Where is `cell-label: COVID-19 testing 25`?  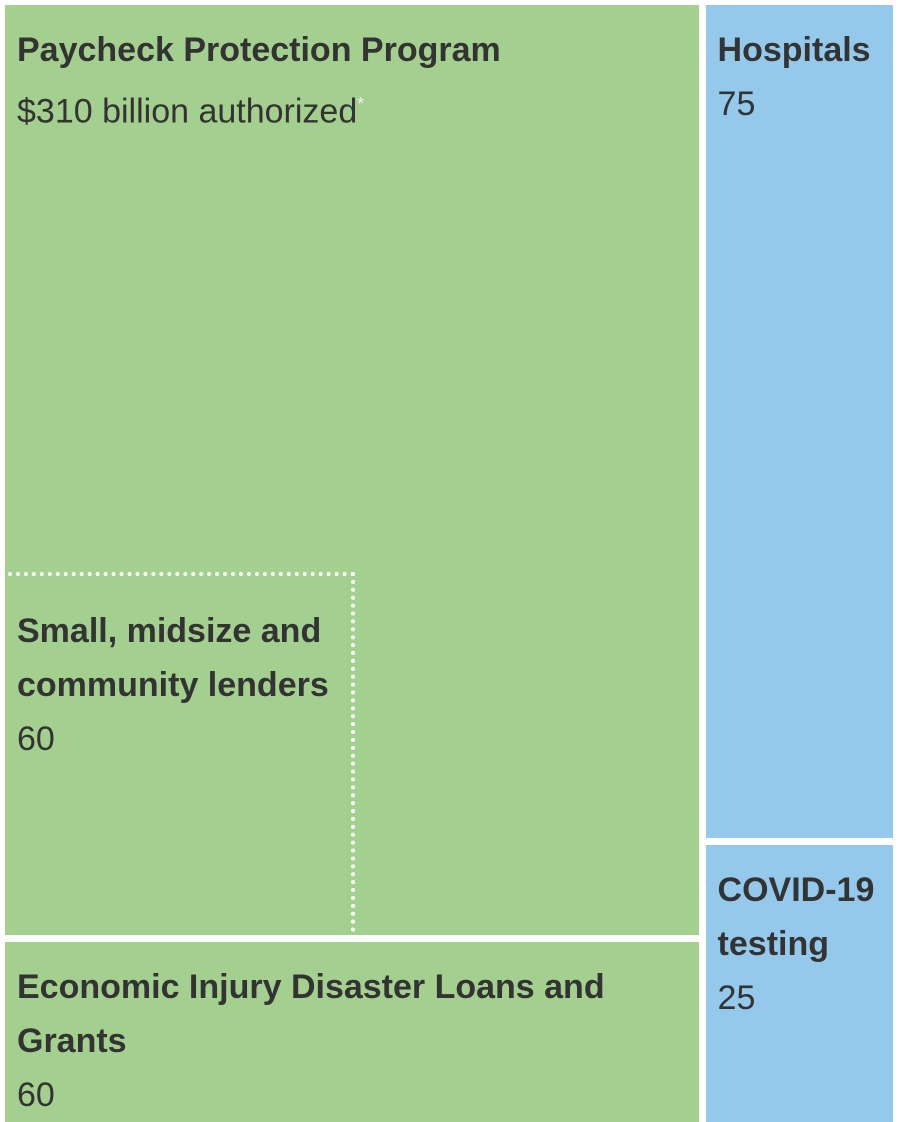 cell-label: COVID-19 testing 25 is located at coordinates (803, 944).